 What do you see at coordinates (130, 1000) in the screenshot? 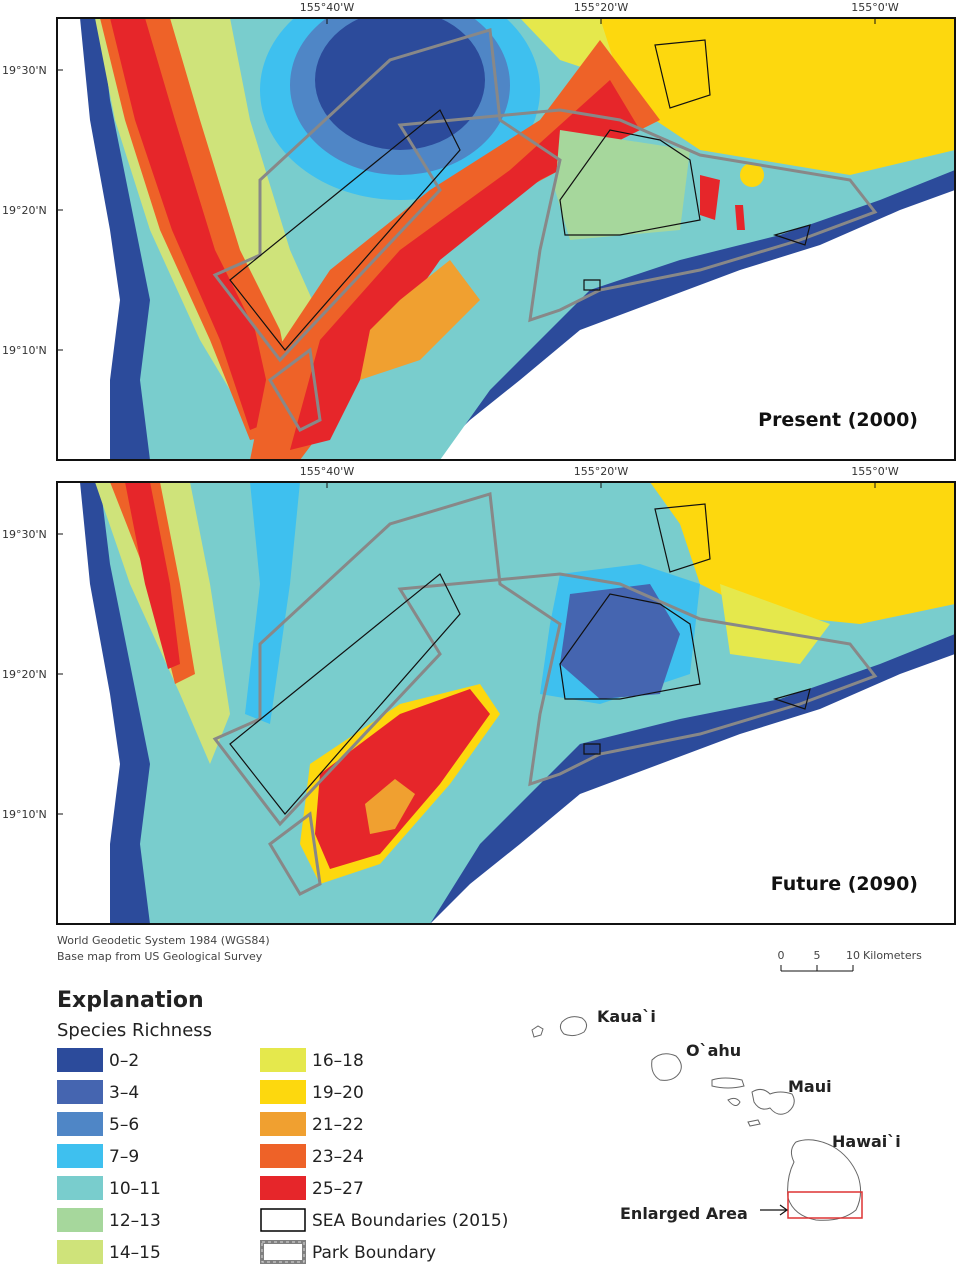
I see `legend-title: Explanation` at bounding box center [130, 1000].